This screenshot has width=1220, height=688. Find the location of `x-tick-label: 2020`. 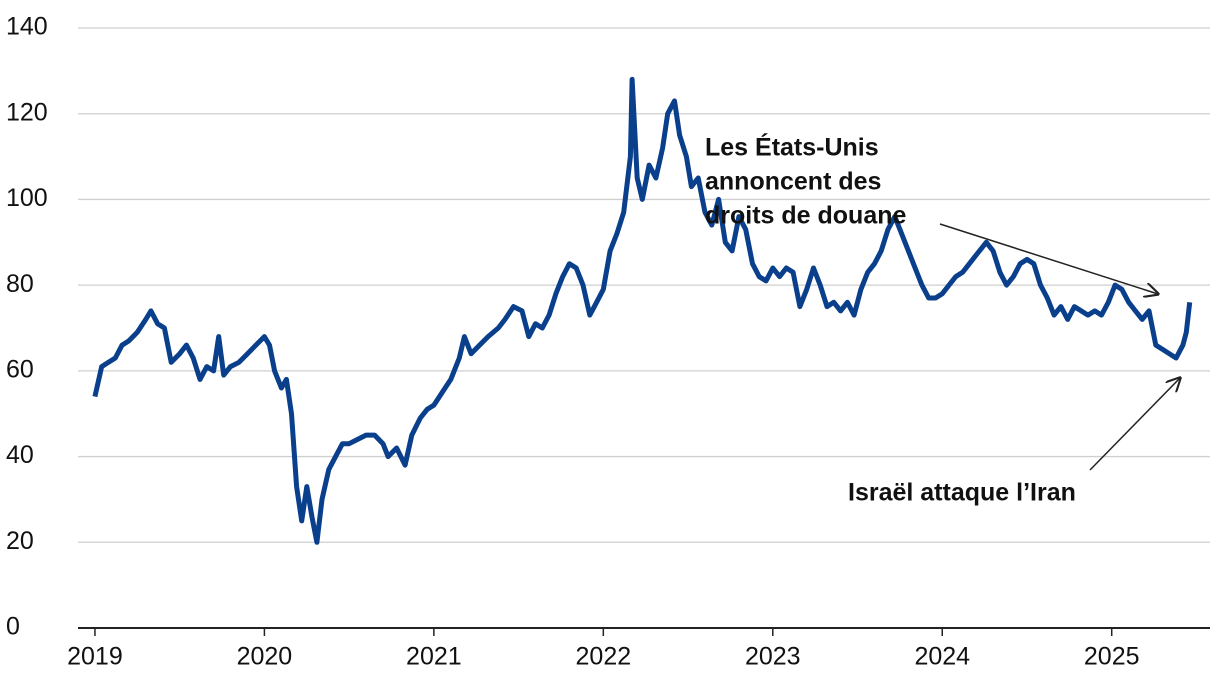

x-tick-label: 2020 is located at coordinates (265, 657).